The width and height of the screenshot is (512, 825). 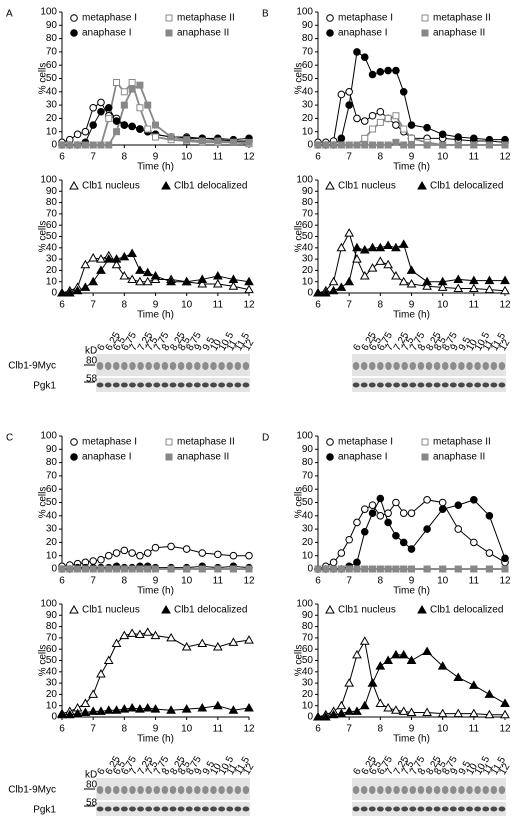 I want to click on y-tick-label: 0, so click(x=54, y=717).